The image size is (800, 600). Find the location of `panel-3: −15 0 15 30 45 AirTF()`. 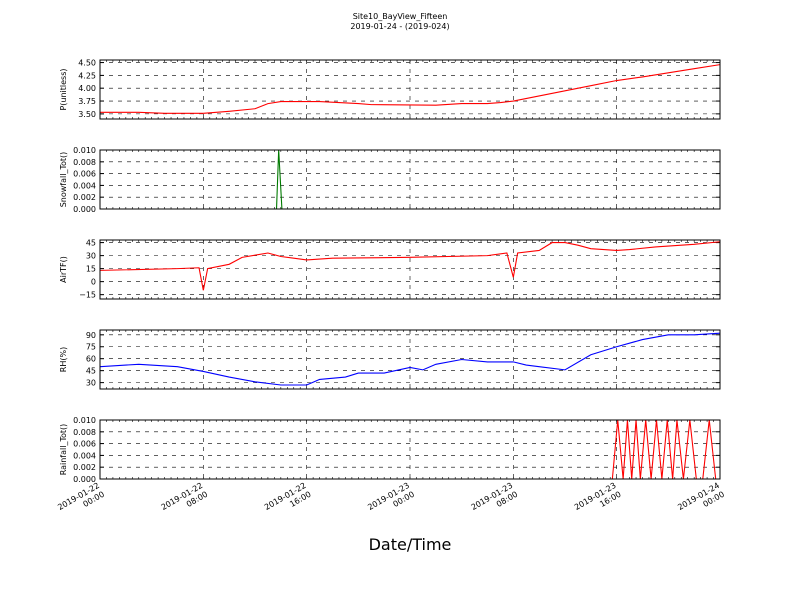

panel-3: −15 0 15 30 45 AirTF() is located at coordinates (390, 269).